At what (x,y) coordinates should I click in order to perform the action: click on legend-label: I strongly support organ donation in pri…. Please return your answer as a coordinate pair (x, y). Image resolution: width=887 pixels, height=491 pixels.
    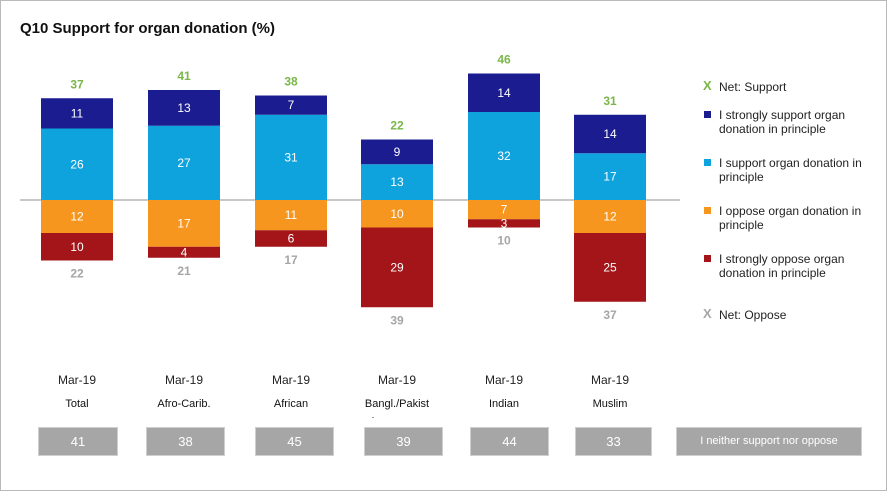
    Looking at the image, I should click on (782, 122).